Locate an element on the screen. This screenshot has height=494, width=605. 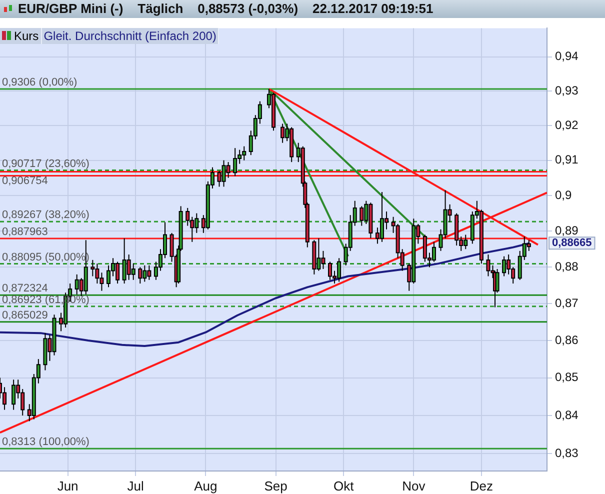
annotation: 0,88665 is located at coordinates (572, 243).